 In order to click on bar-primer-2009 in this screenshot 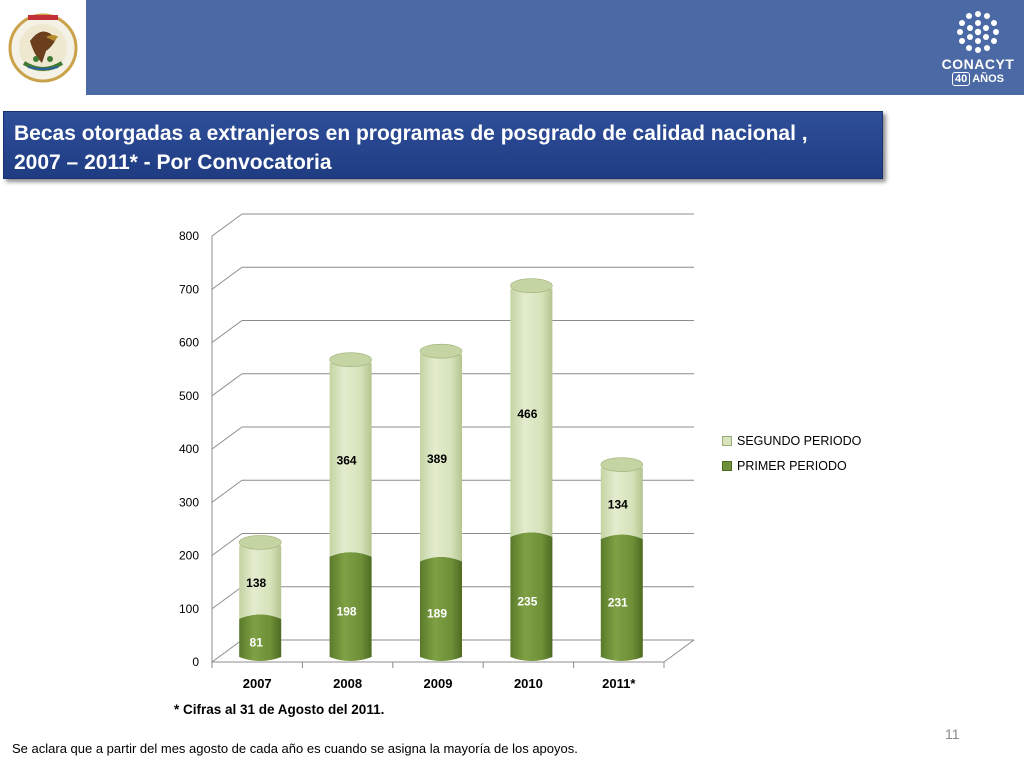, I will do `click(441, 608)`.